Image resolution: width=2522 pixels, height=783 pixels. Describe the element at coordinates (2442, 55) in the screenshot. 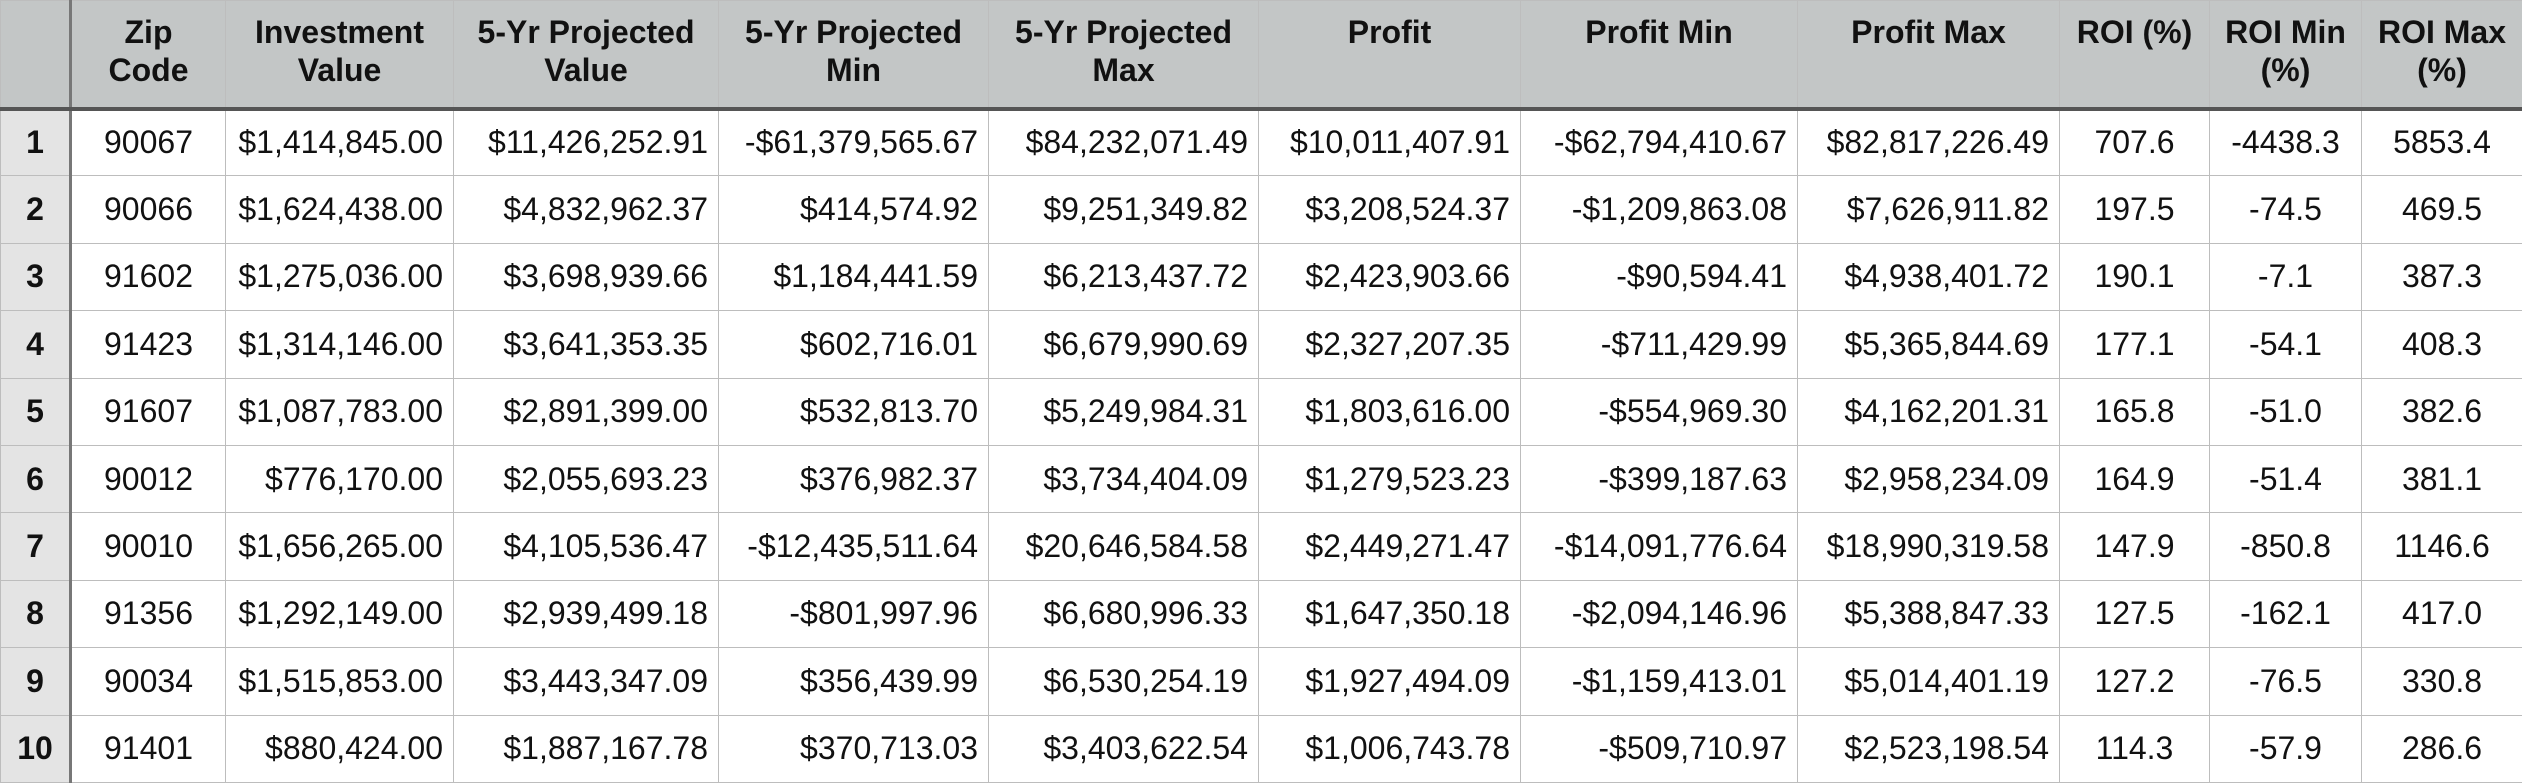

I see `roi-max-header: ROI Max (%)` at that location.